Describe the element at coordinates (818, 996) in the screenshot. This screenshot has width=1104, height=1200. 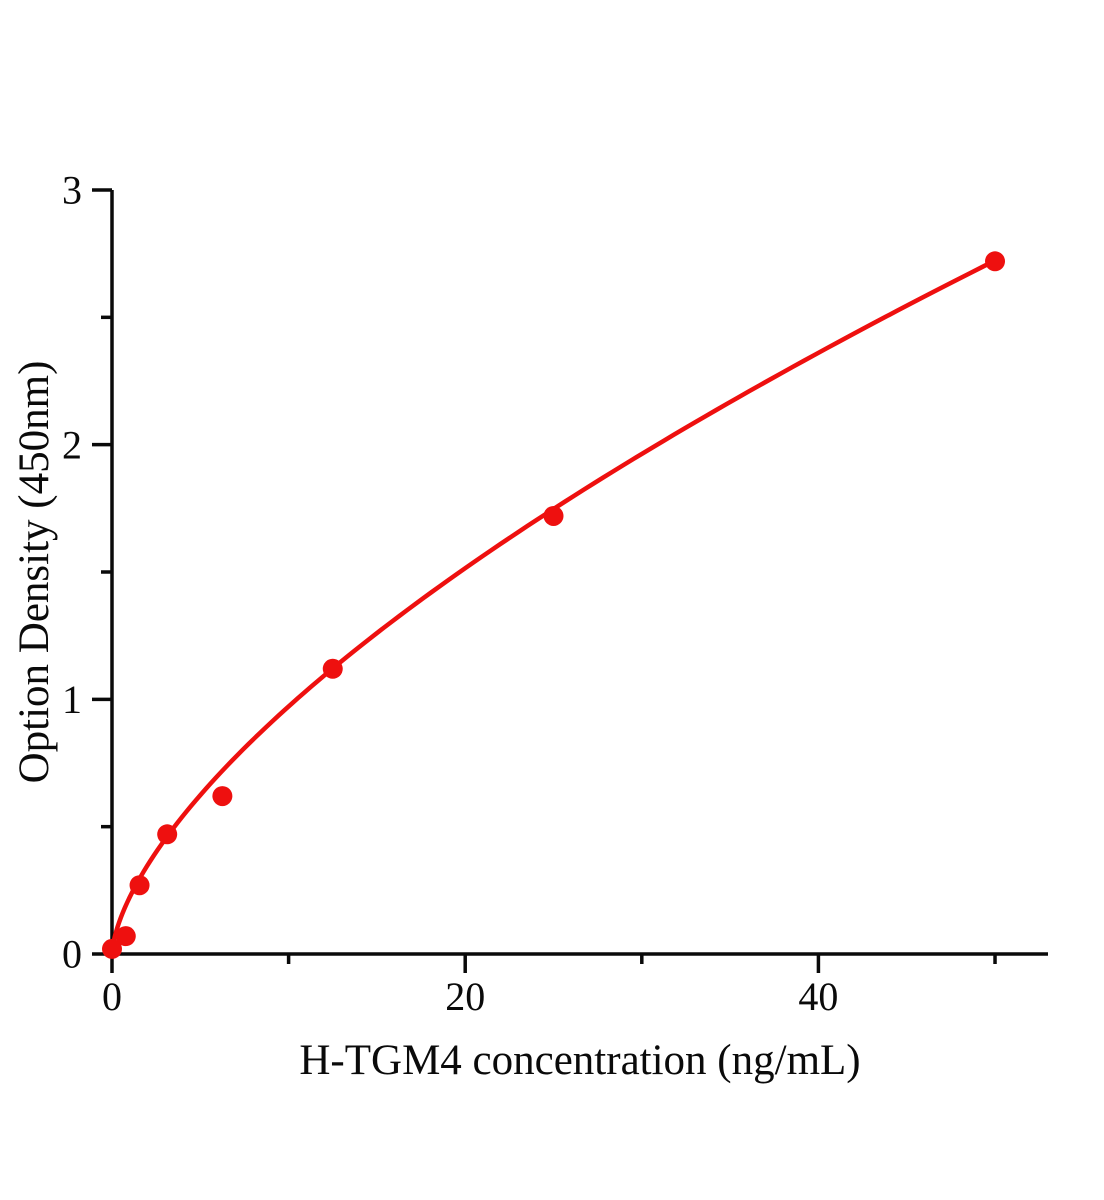
I see `x-tick-label: 40` at that location.